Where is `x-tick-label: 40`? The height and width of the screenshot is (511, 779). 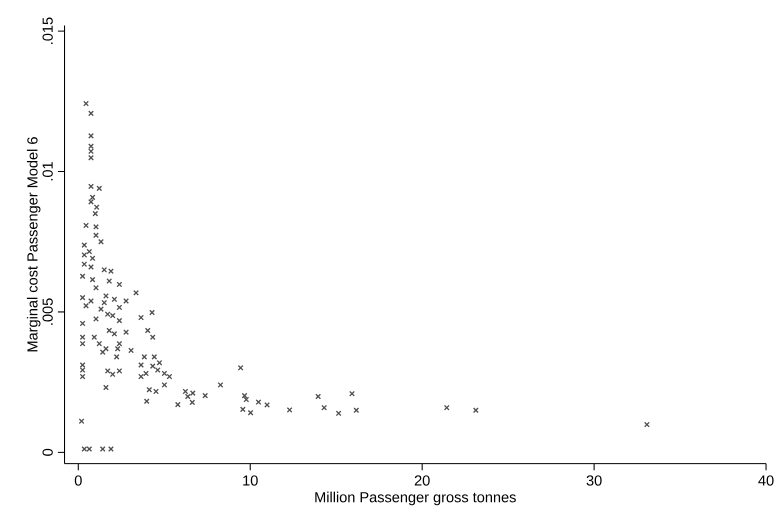 x-tick-label: 40 is located at coordinates (766, 480).